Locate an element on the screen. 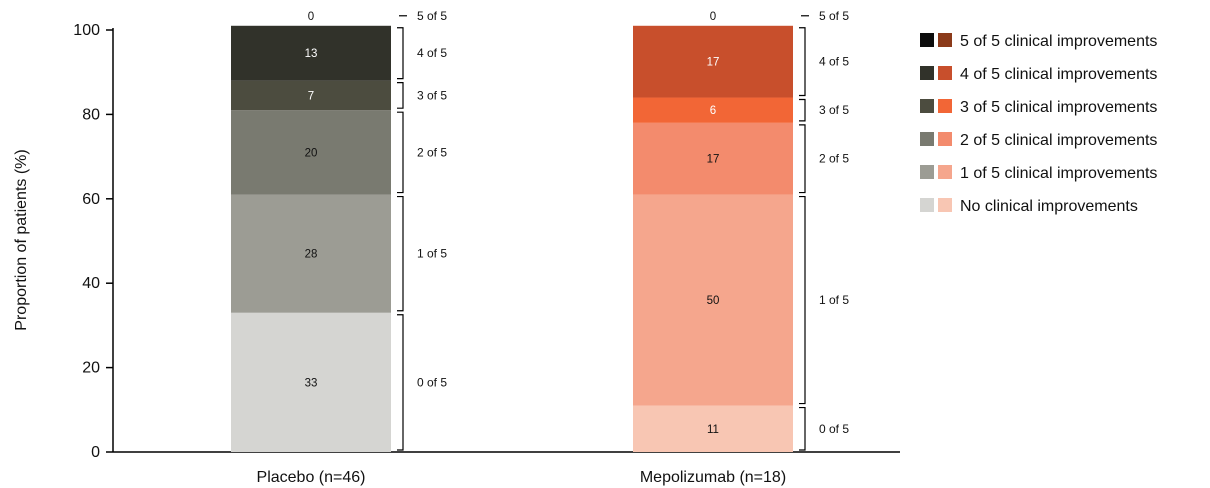 The height and width of the screenshot is (488, 1210). data-label: 50 is located at coordinates (713, 301).